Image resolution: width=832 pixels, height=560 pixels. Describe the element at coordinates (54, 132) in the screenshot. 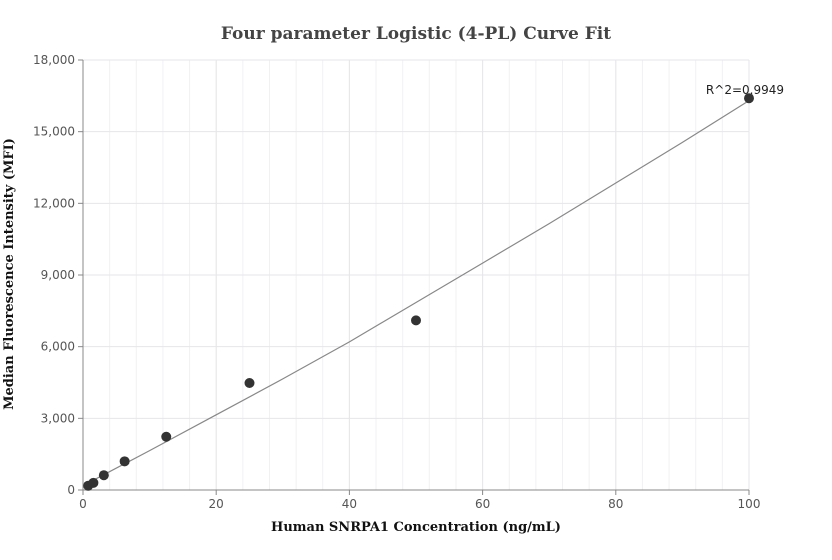

I see `y-tick-label: 15,000` at that location.